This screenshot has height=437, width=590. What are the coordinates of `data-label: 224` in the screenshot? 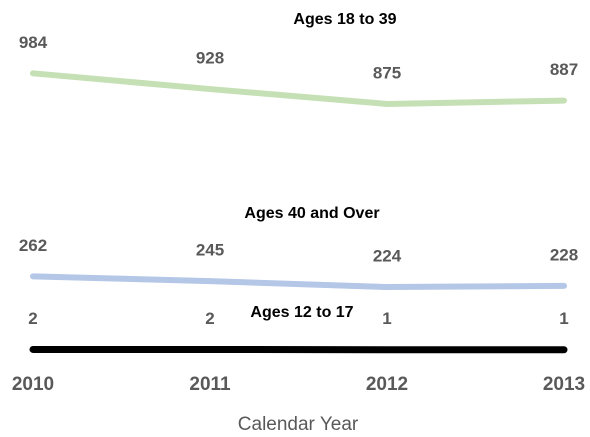 It's located at (387, 255).